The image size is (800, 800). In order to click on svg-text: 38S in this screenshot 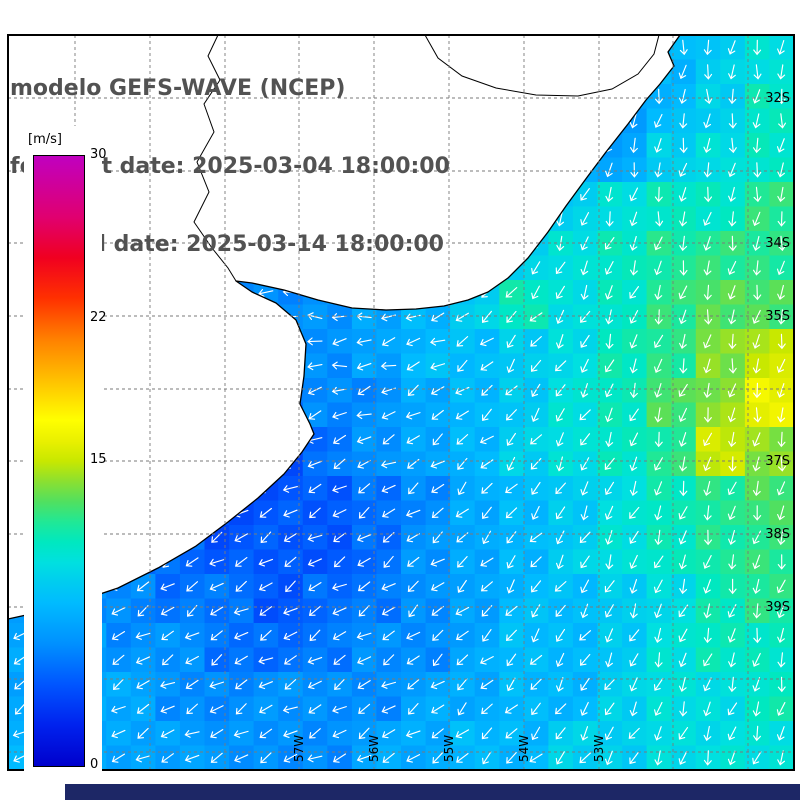, I will do `click(777, 534)`.